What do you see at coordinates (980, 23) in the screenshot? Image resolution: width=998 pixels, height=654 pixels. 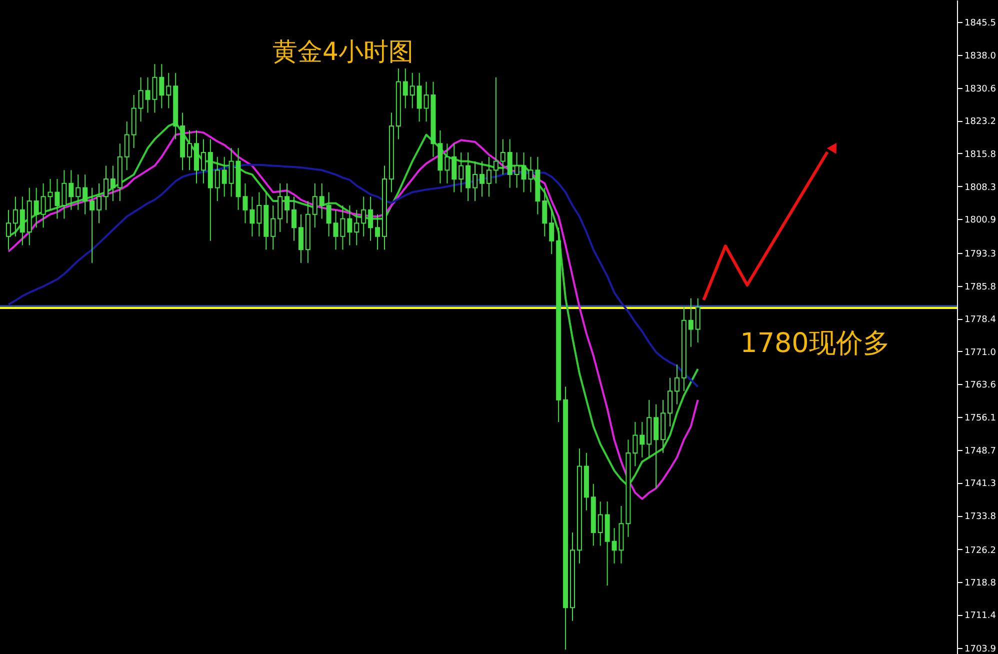 I see `y-tick-label: 1845.5` at bounding box center [980, 23].